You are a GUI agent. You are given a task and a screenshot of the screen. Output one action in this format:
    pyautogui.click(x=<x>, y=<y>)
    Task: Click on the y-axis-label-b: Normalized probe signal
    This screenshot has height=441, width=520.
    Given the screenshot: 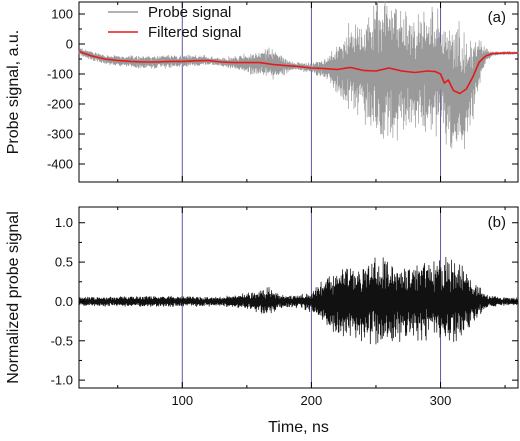 What is the action you would take?
    pyautogui.click(x=13, y=297)
    